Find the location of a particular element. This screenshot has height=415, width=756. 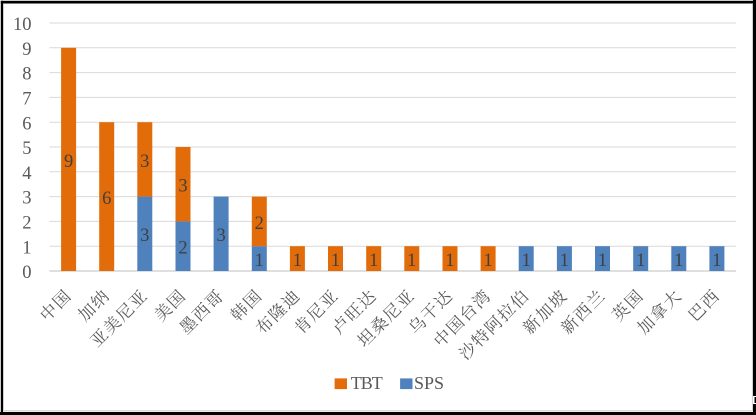

svg-text: 10 is located at coordinates (22, 25).